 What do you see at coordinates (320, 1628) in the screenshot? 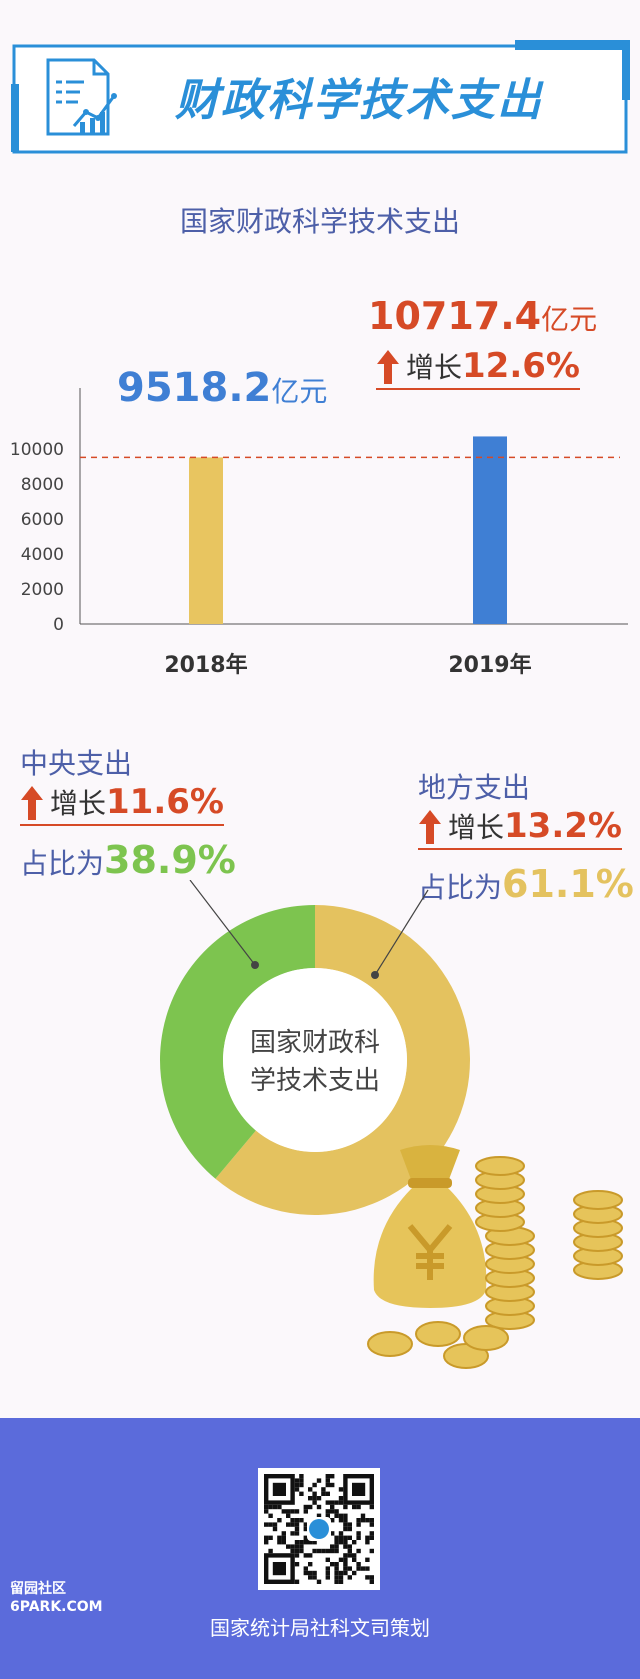
I see `footer-credit: 国家统计局社科文司策划` at bounding box center [320, 1628].